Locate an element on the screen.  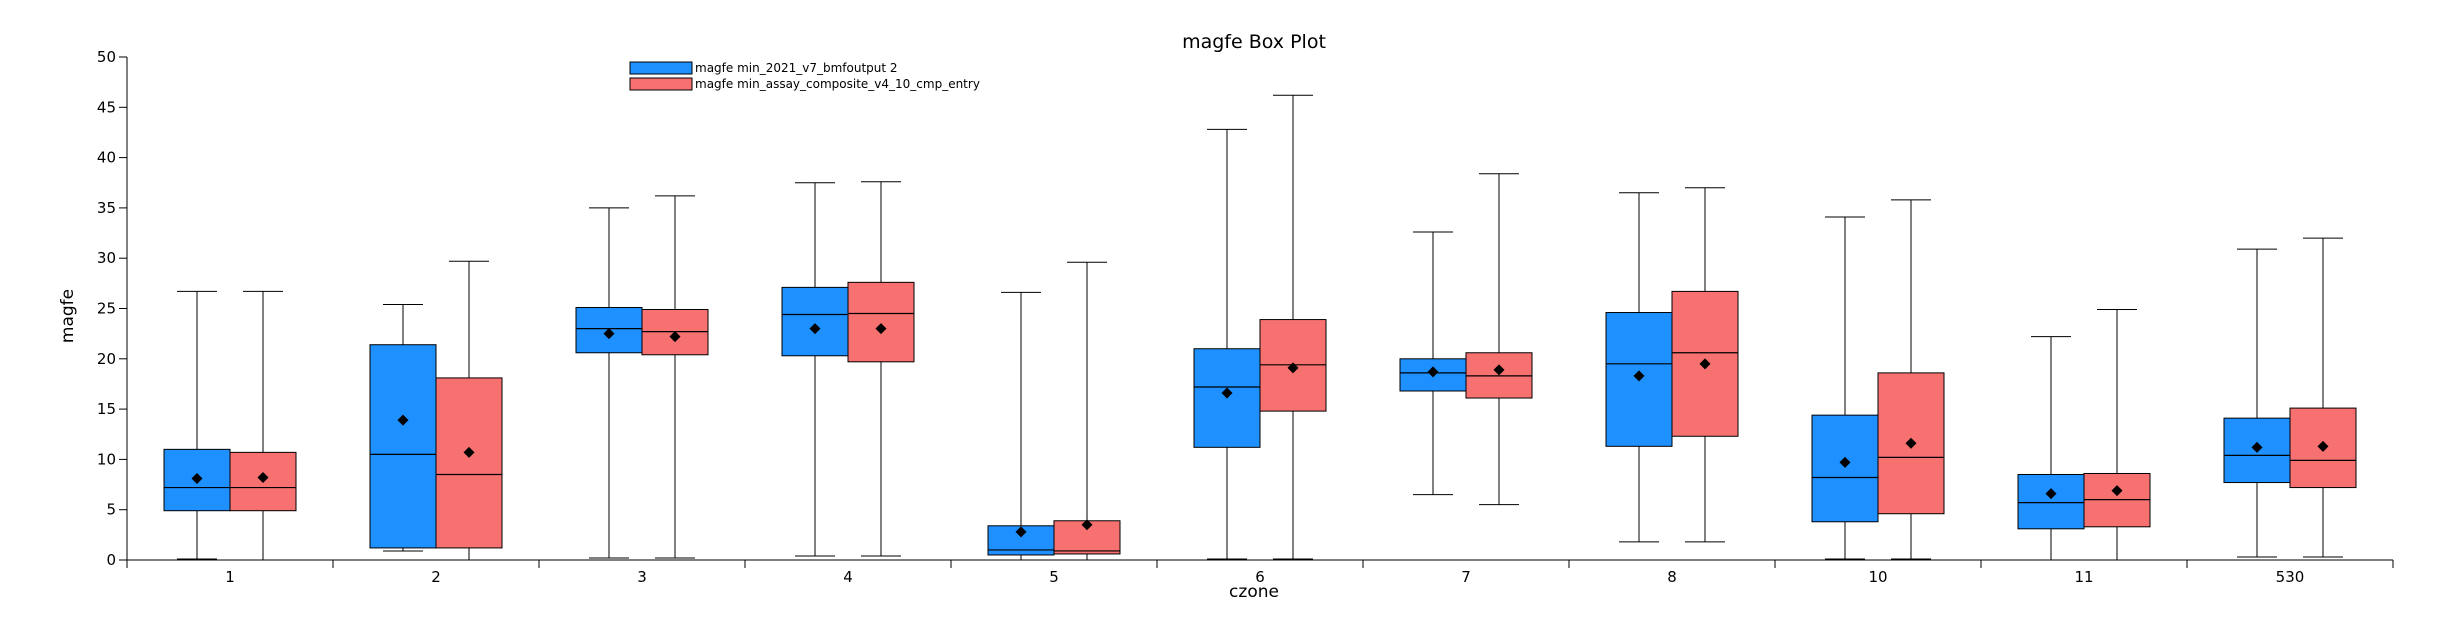
x-axis-title: czone is located at coordinates (1254, 592).